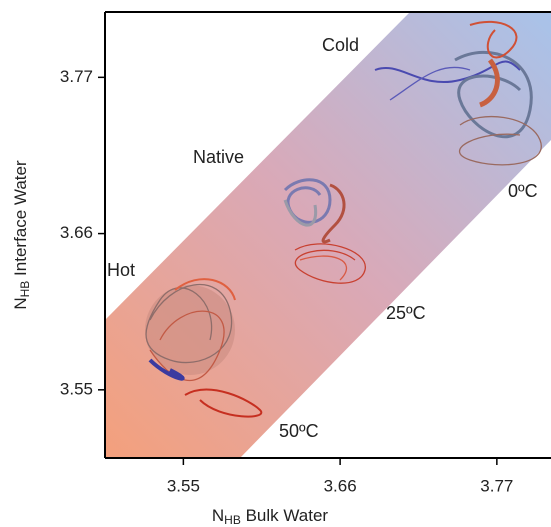 This screenshot has height=527, width=551. What do you see at coordinates (121, 270) in the screenshot?
I see `annotation: Hot` at bounding box center [121, 270].